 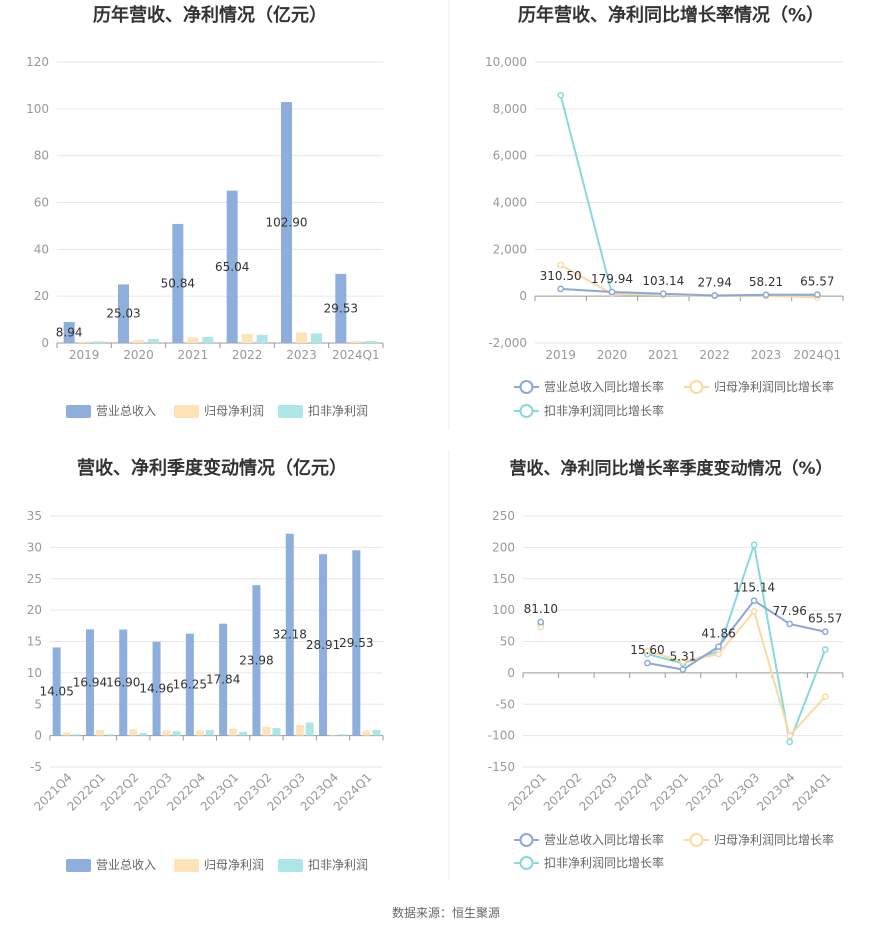 I want to click on x-tick-label: 2021, so click(x=193, y=355).